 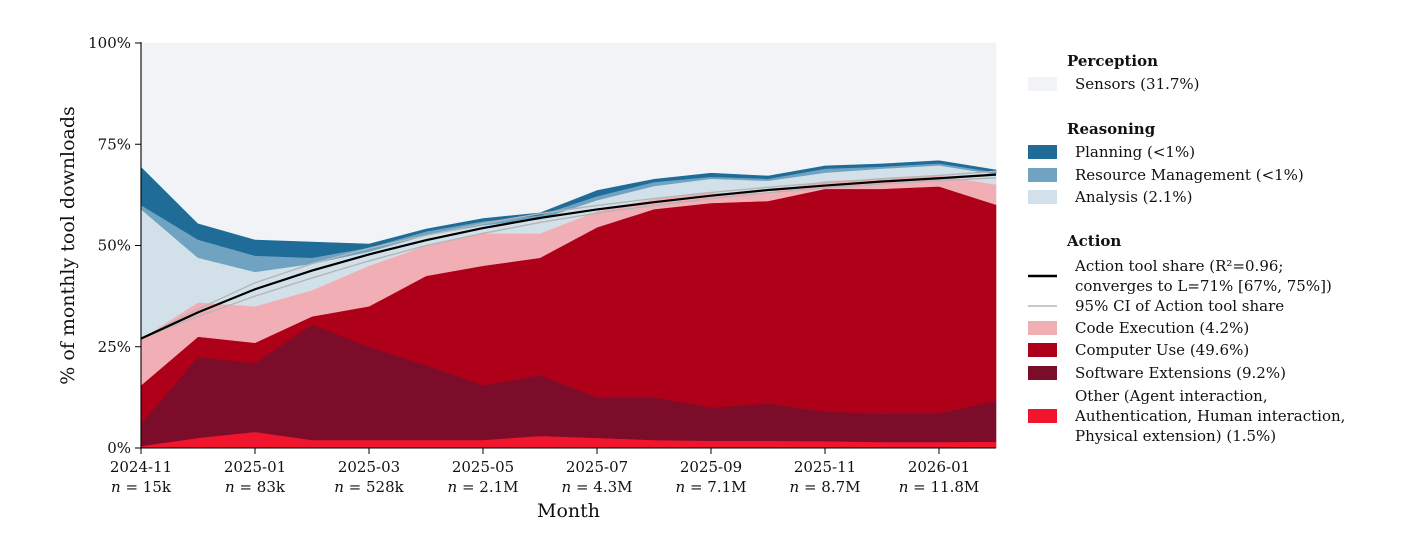 I want to click on x-tick-label: 2025-07, so click(x=597, y=467).